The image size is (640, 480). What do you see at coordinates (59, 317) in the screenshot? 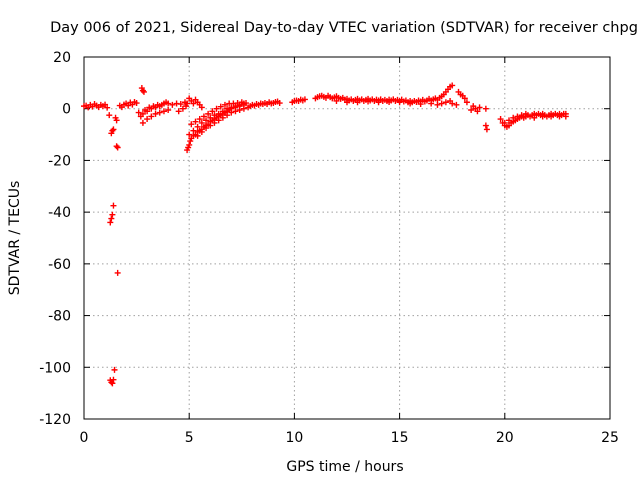
I see `y-tick-label: -80` at bounding box center [59, 317].